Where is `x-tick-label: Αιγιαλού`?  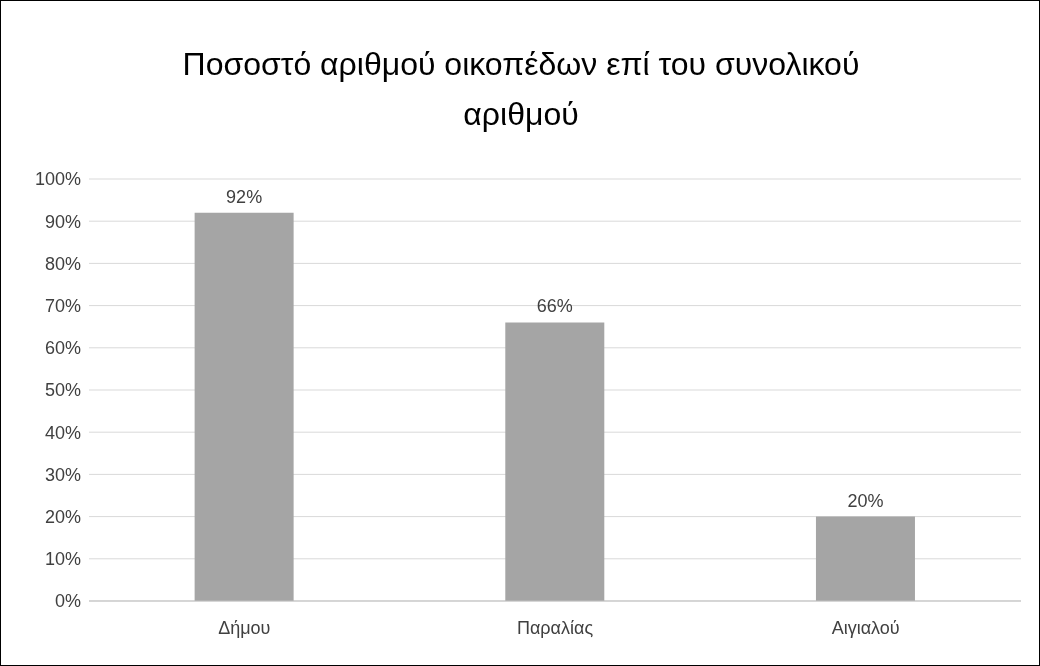
x-tick-label: Αιγιαλού is located at coordinates (865, 627).